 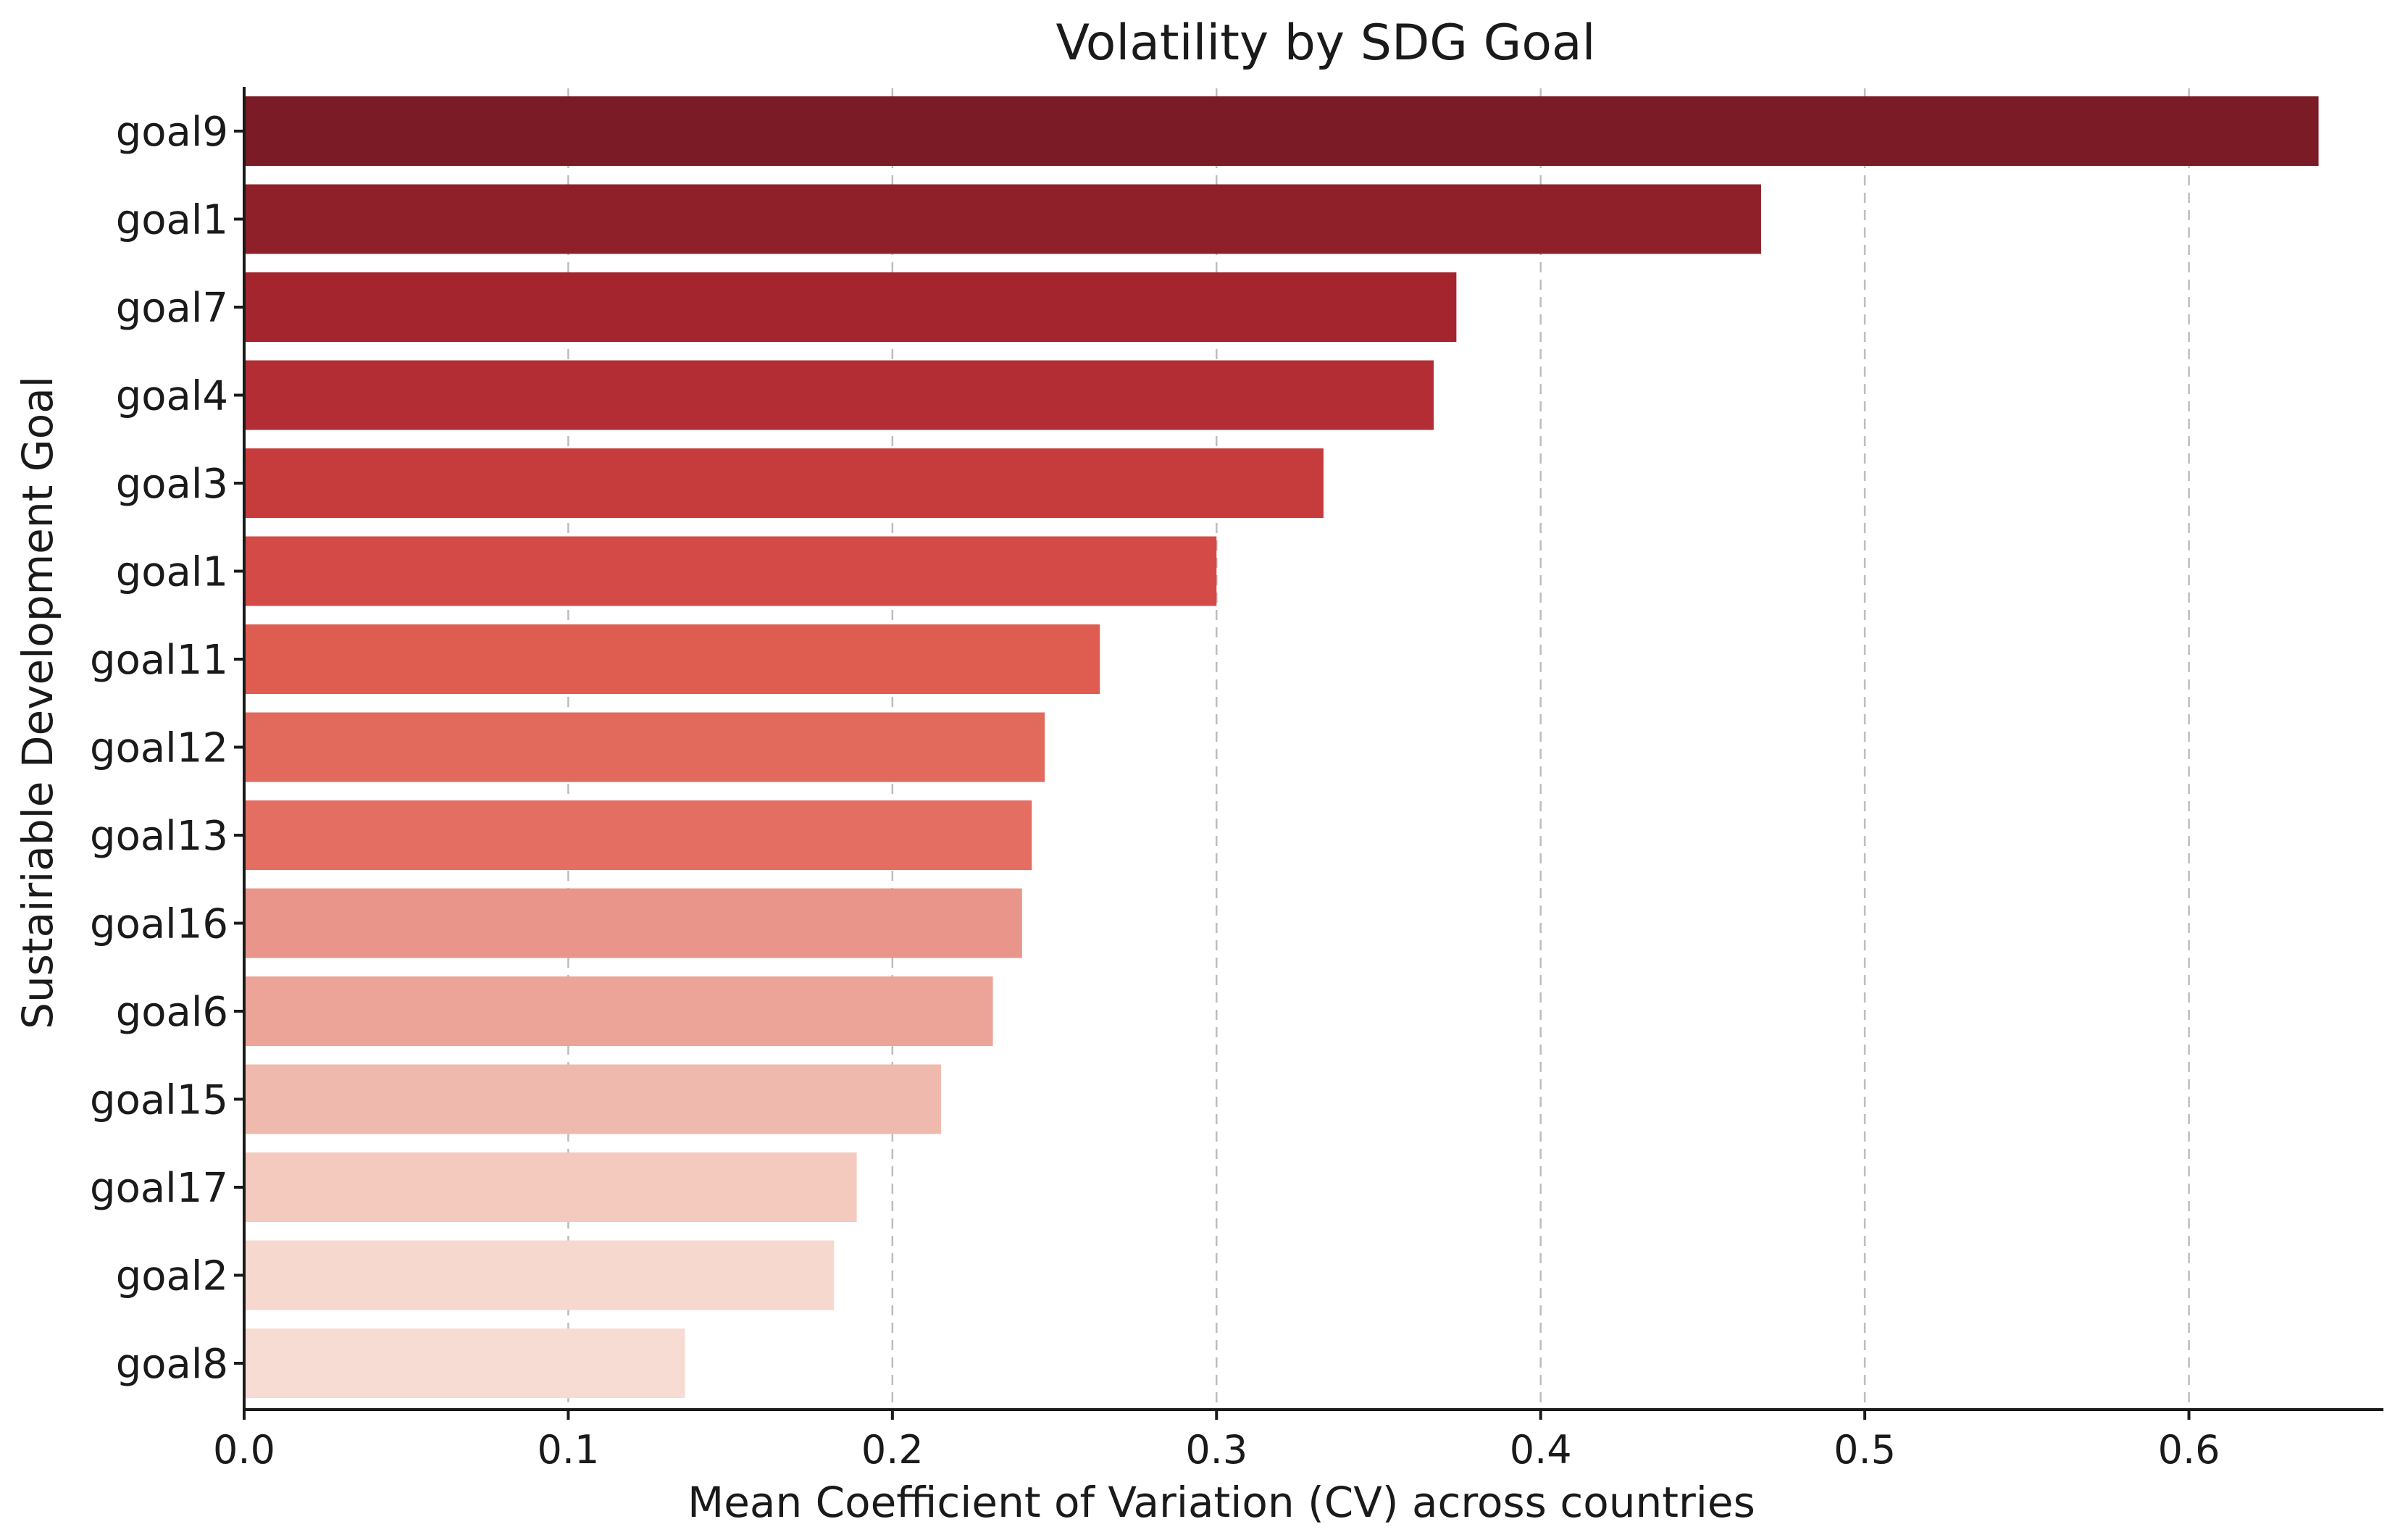 I want to click on bar-goal16, so click(x=633, y=923).